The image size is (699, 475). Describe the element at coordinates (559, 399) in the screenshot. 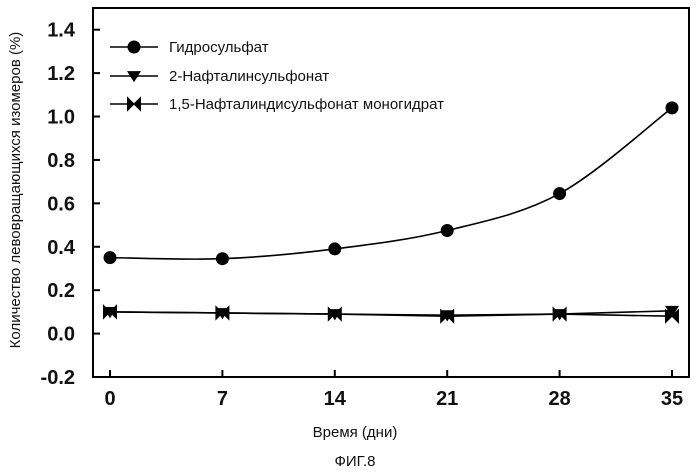

I see `x-tick-label: 28` at that location.